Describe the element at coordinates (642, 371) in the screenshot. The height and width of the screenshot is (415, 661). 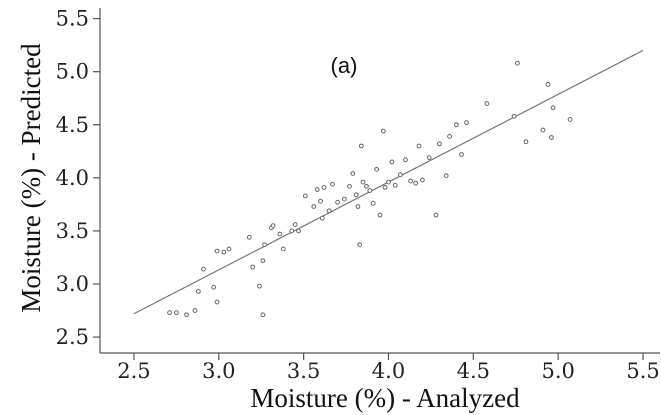
I see `x-tick-label: 5.5` at that location.